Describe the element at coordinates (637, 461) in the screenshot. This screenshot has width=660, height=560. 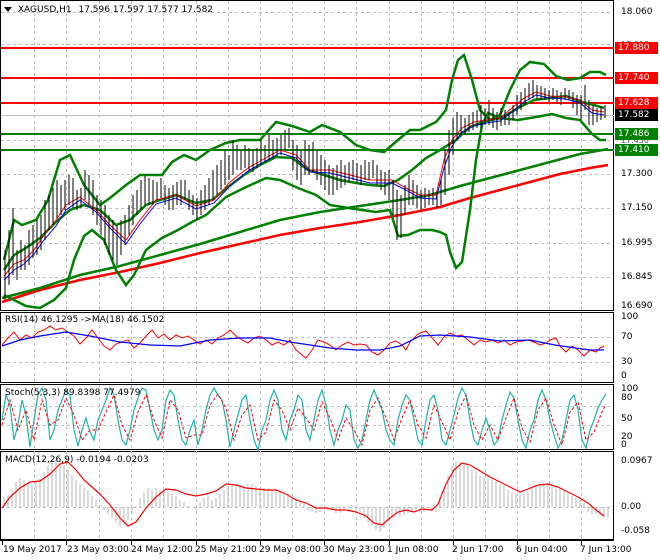
I see `macd-tick: 0.0967` at that location.